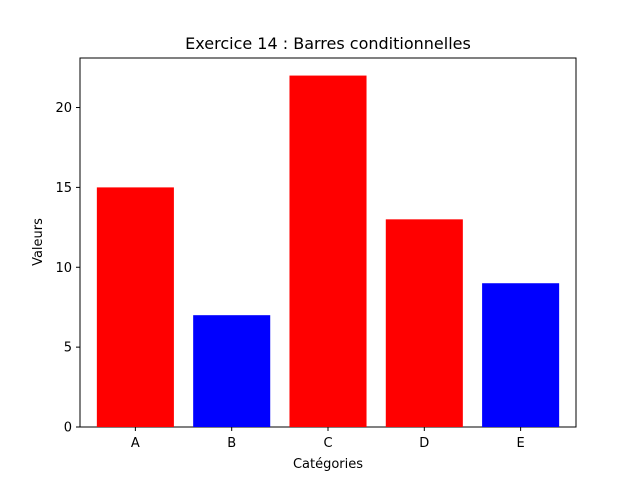  I want to click on bar-e, so click(521, 355).